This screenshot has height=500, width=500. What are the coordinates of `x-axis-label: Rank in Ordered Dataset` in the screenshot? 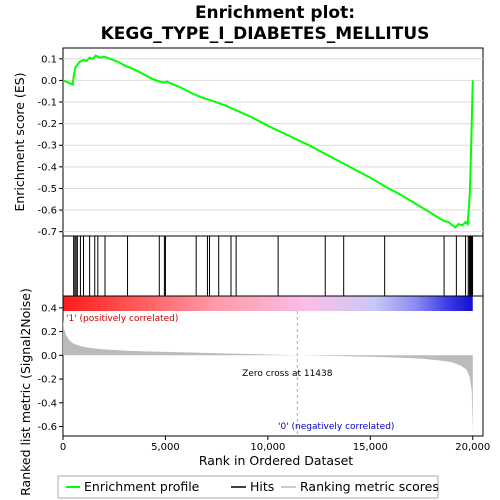 It's located at (276, 460).